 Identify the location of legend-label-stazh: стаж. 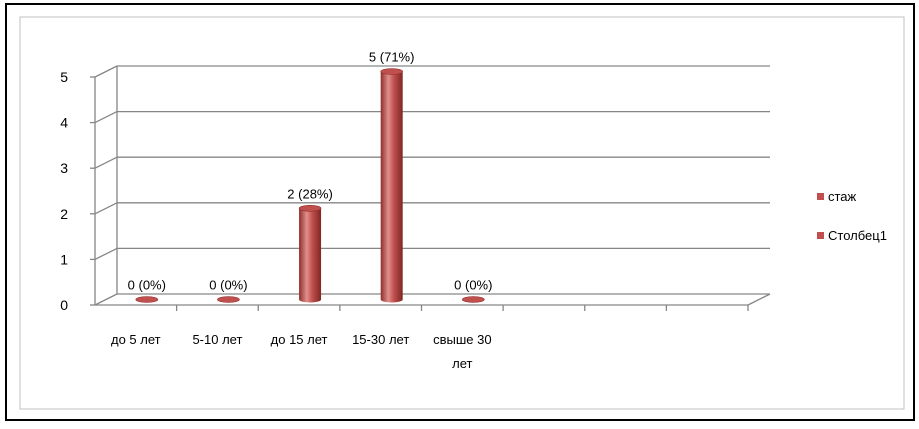
(842, 196).